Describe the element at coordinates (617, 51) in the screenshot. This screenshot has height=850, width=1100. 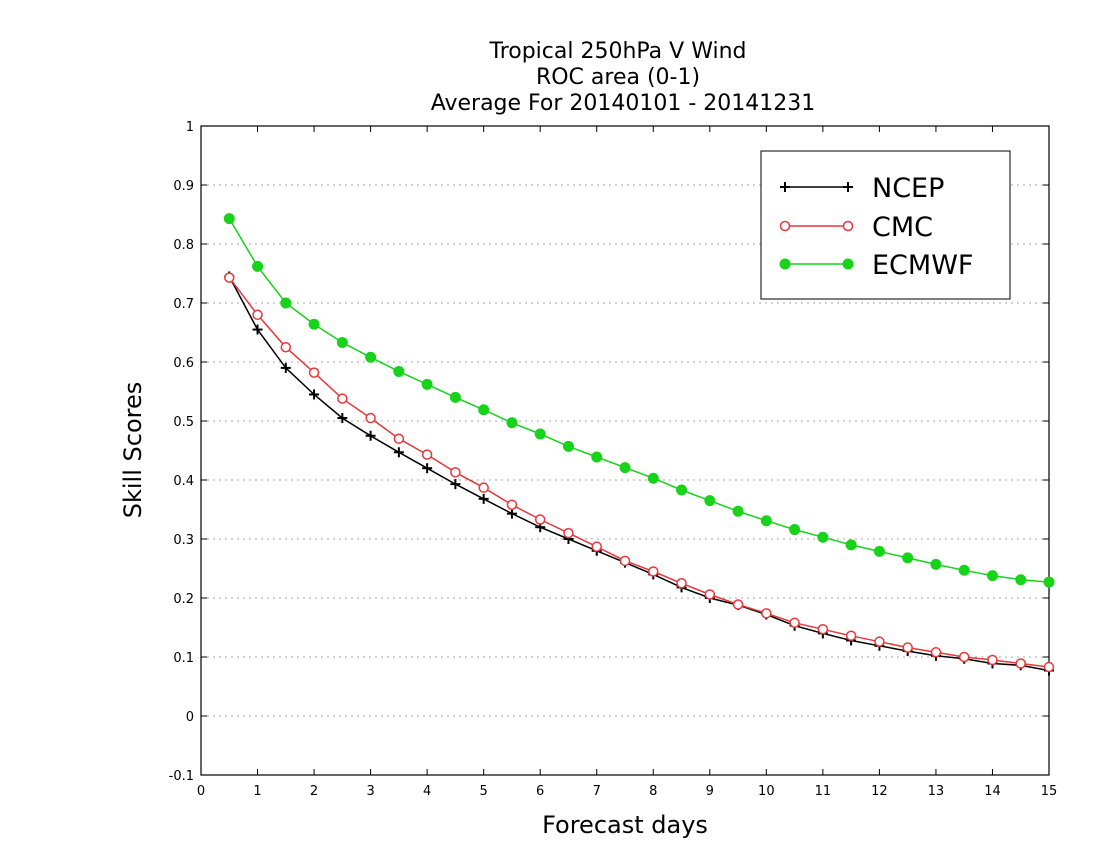
I see `chart-title-line-1: Tropical 250hPa V Wind` at that location.